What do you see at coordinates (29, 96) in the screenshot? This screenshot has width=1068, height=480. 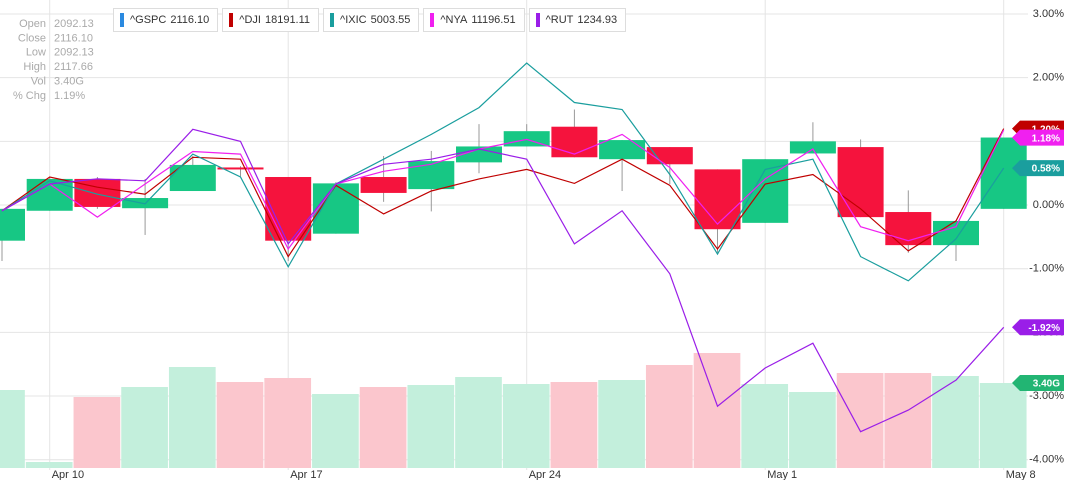 I see `info-label: % Chg` at bounding box center [29, 96].